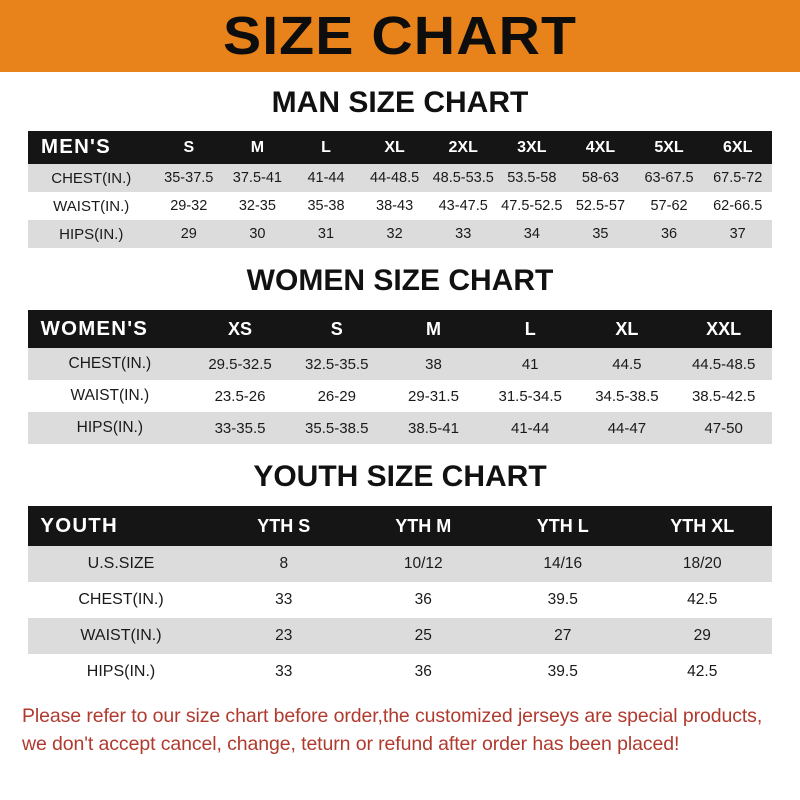 This screenshot has height=800, width=800. What do you see at coordinates (76, 147) in the screenshot?
I see `men-header-label: MEN'S` at bounding box center [76, 147].